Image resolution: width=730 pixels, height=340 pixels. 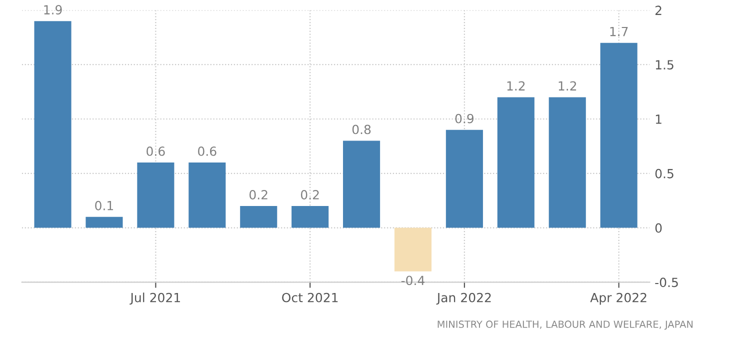 I want to click on y-tick-label: 1, so click(x=659, y=119).